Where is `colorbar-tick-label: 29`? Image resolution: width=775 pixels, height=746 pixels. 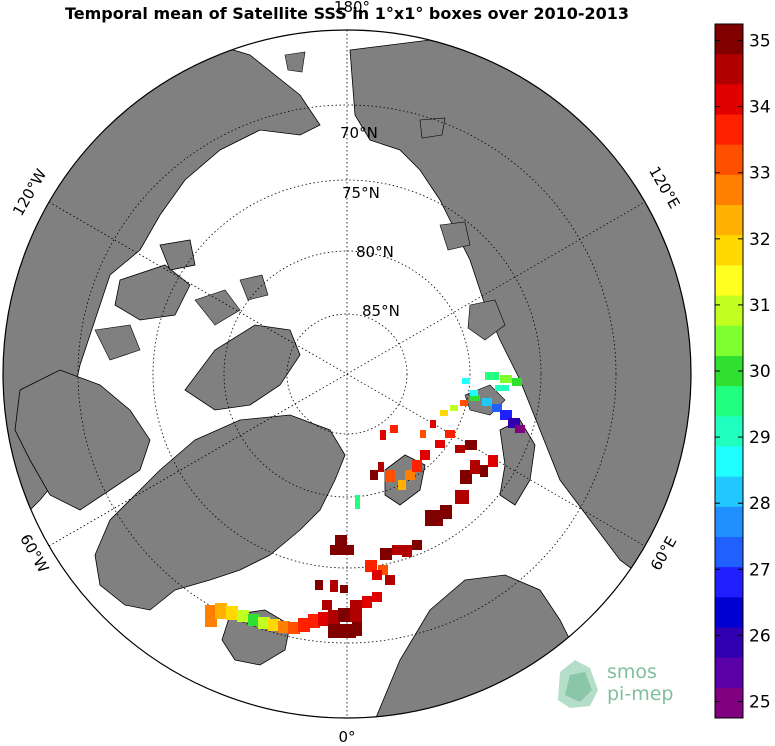 colorbar-tick-label: 29 is located at coordinates (760, 438).